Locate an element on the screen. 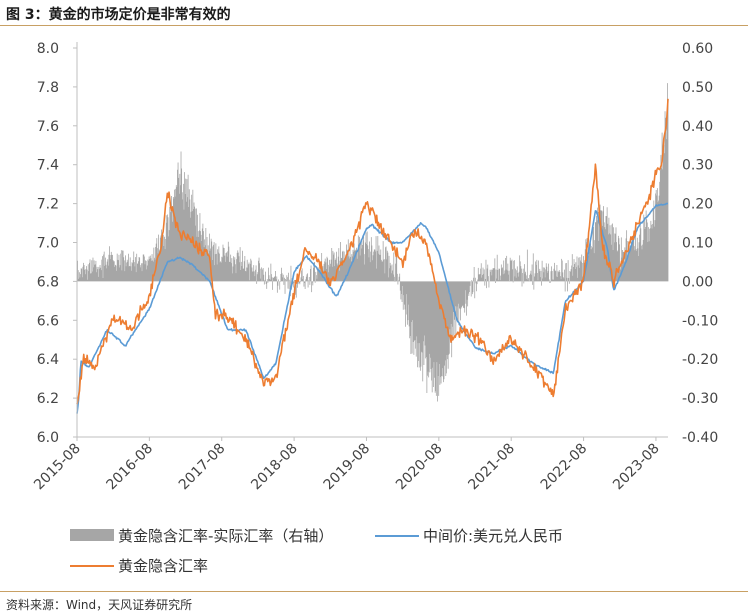 This screenshot has width=748, height=615. y-left-tick-label: 7.0 is located at coordinates (48, 244).